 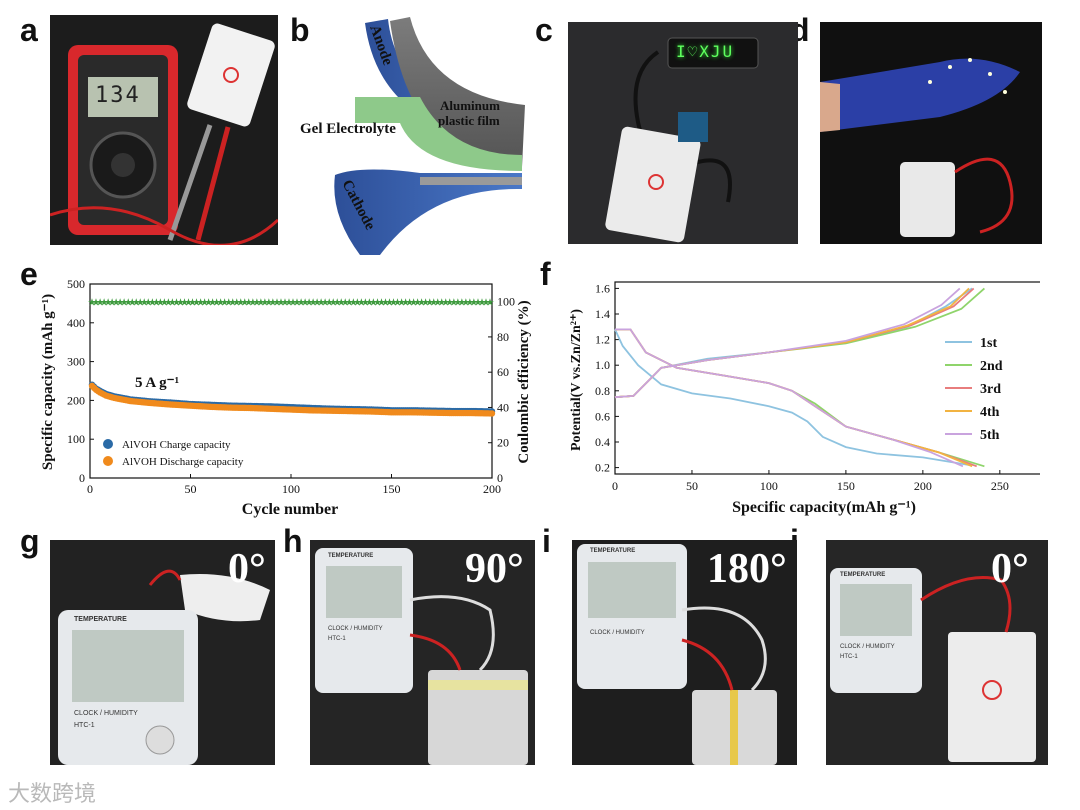 What do you see at coordinates (602, 416) in the screenshot?
I see `chart-f-ytick-label: 0.6` at bounding box center [602, 416].